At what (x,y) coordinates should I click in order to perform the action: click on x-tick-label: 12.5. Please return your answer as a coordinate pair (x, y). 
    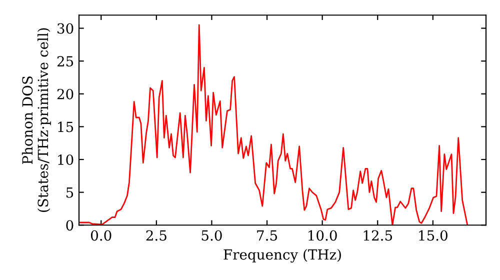
    Looking at the image, I should click on (378, 235).